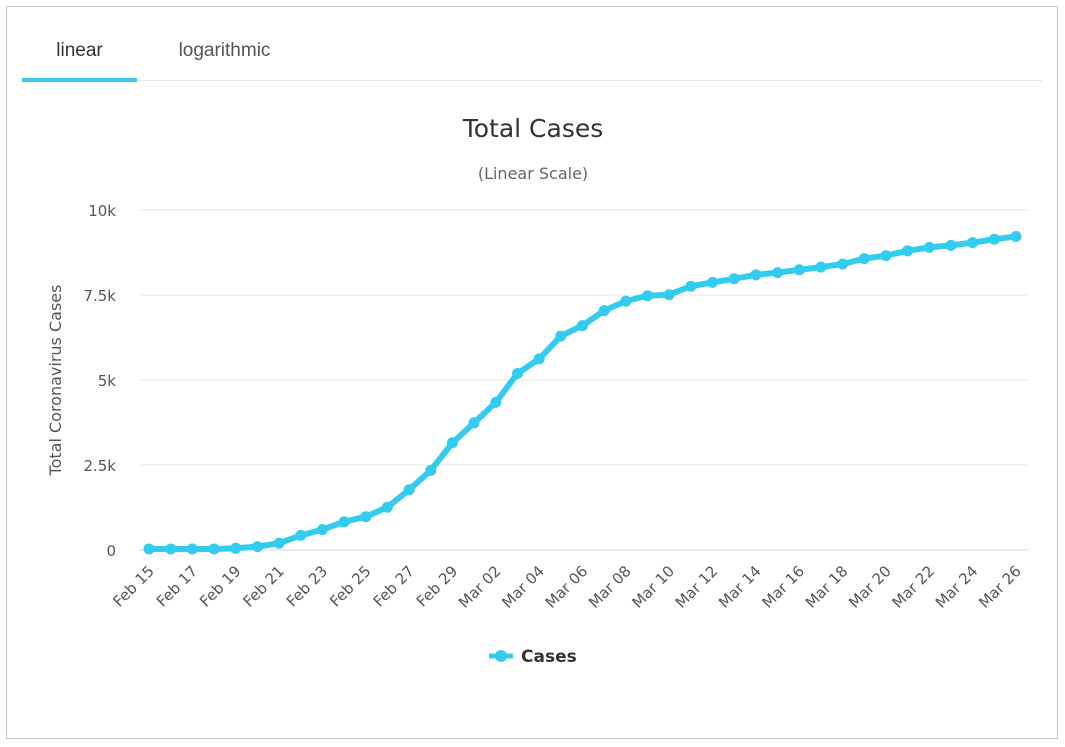 This screenshot has height=747, width=1065. What do you see at coordinates (697, 587) in the screenshot?
I see `x-tick-label: Mar 12` at bounding box center [697, 587].